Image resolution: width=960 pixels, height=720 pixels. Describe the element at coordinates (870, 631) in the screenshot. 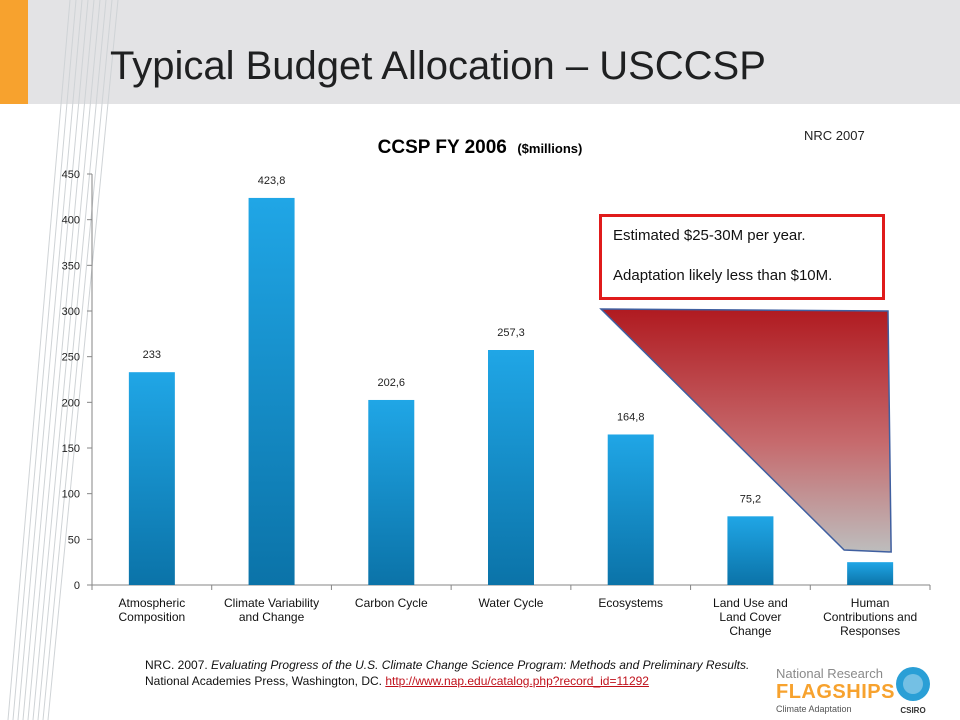

I see `x-tick-label: Responses` at that location.